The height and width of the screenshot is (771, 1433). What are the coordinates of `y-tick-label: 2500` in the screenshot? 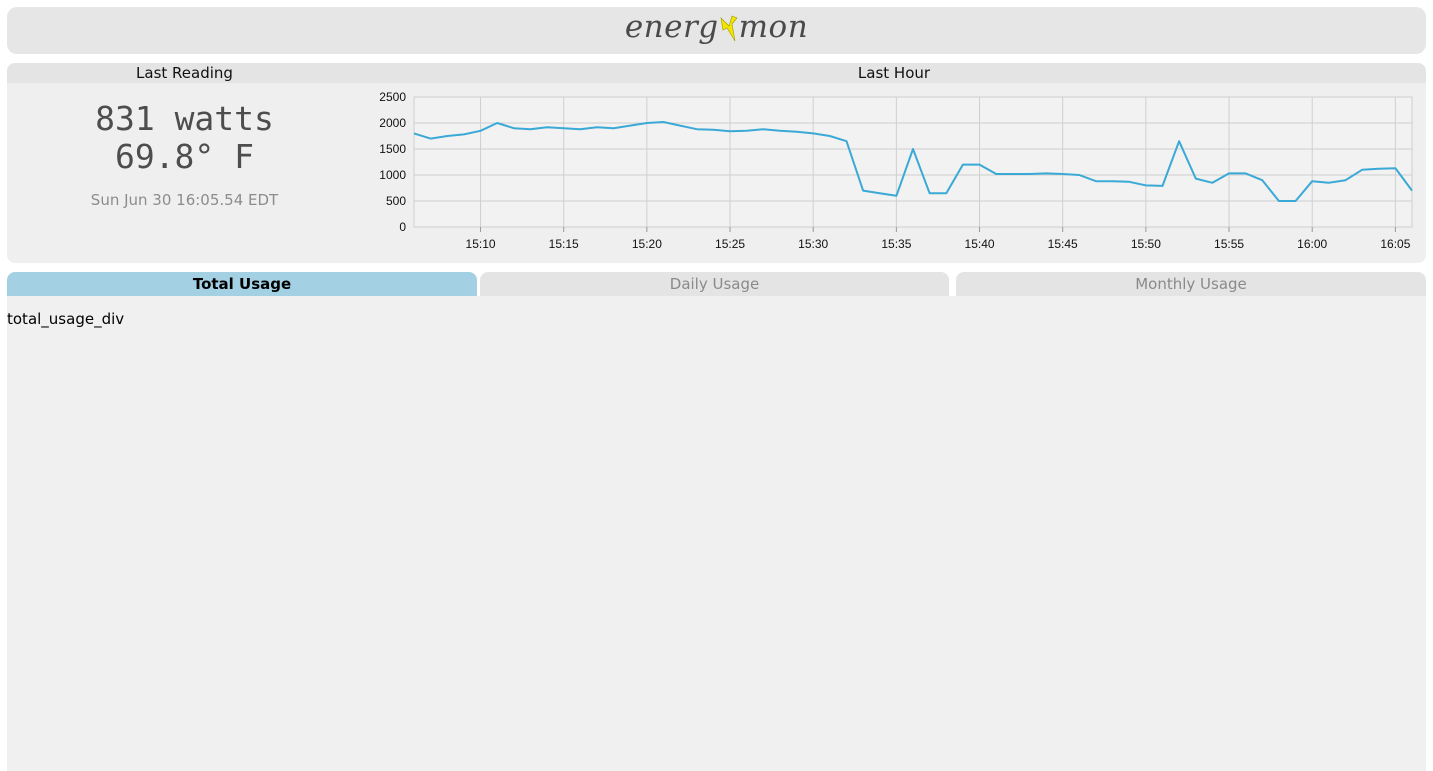 It's located at (392, 97).